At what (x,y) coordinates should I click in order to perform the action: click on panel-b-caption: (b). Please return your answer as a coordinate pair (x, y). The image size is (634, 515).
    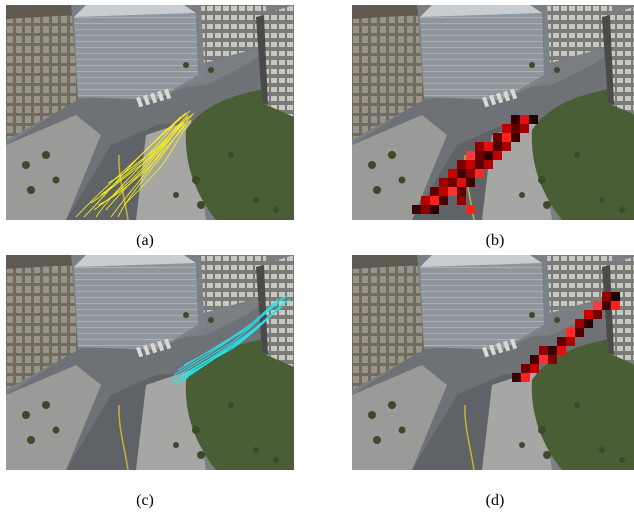
    Looking at the image, I should click on (495, 240).